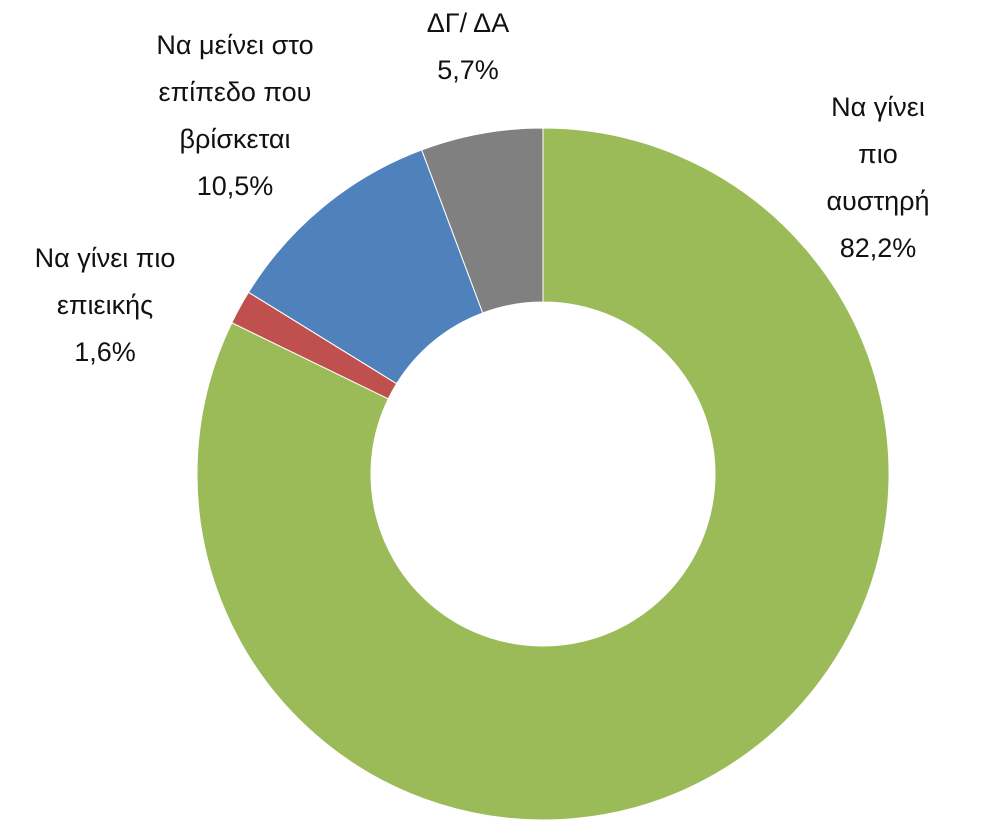 Image resolution: width=988 pixels, height=823 pixels. What do you see at coordinates (235, 186) in the screenshot?
I see `value-label: 10,5%` at bounding box center [235, 186].